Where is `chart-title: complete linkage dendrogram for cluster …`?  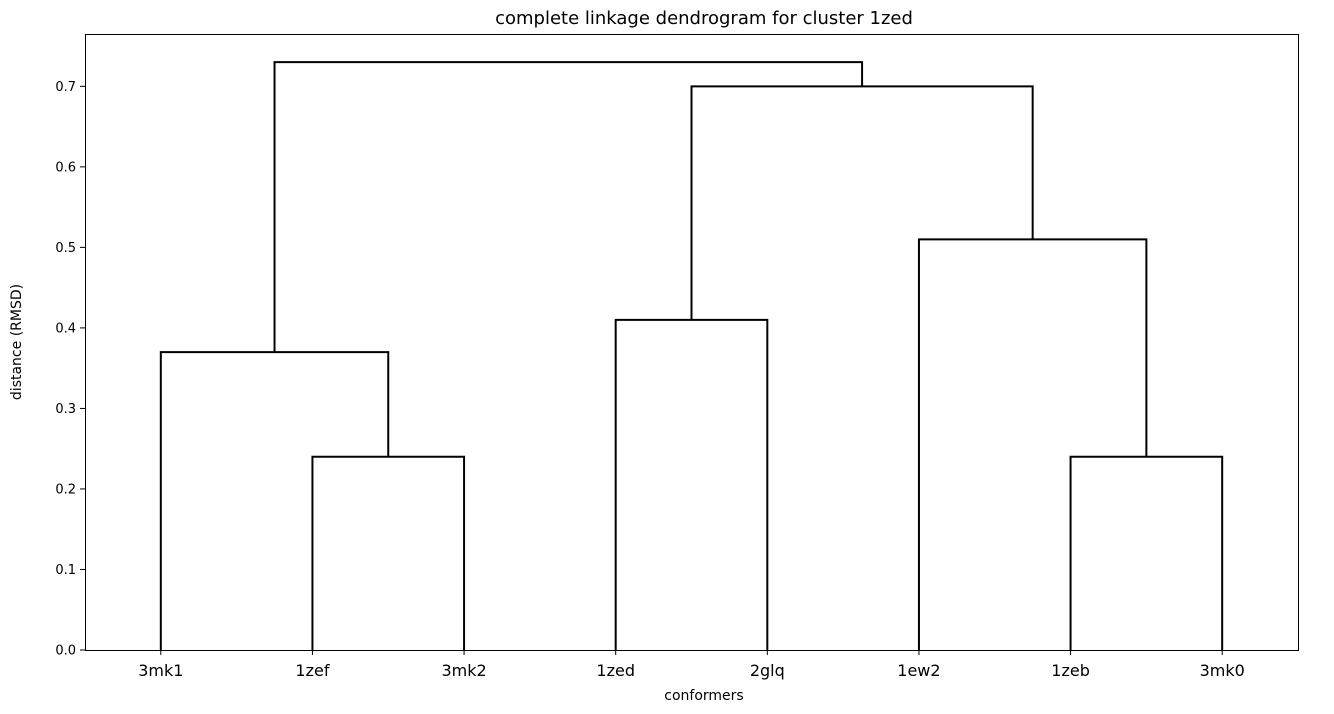 chart-title: complete linkage dendrogram for cluster … is located at coordinates (704, 18).